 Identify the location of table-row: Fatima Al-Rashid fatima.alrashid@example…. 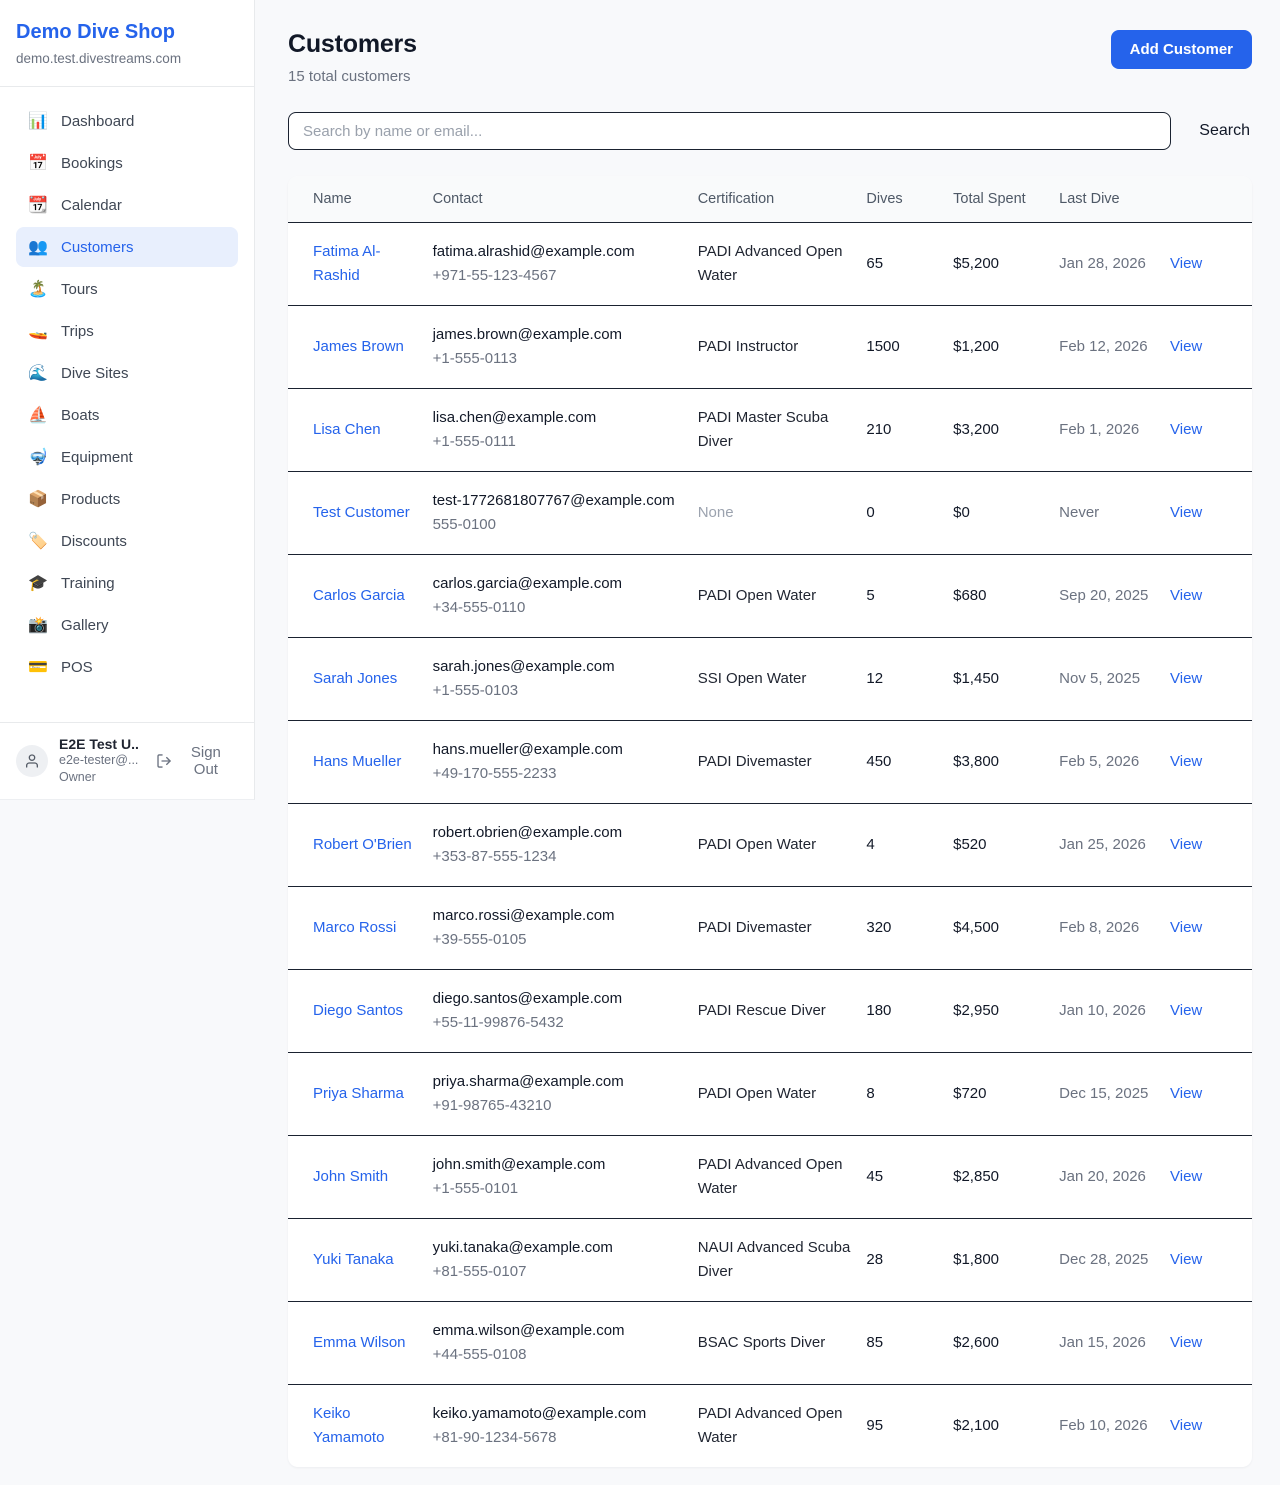
(770, 264).